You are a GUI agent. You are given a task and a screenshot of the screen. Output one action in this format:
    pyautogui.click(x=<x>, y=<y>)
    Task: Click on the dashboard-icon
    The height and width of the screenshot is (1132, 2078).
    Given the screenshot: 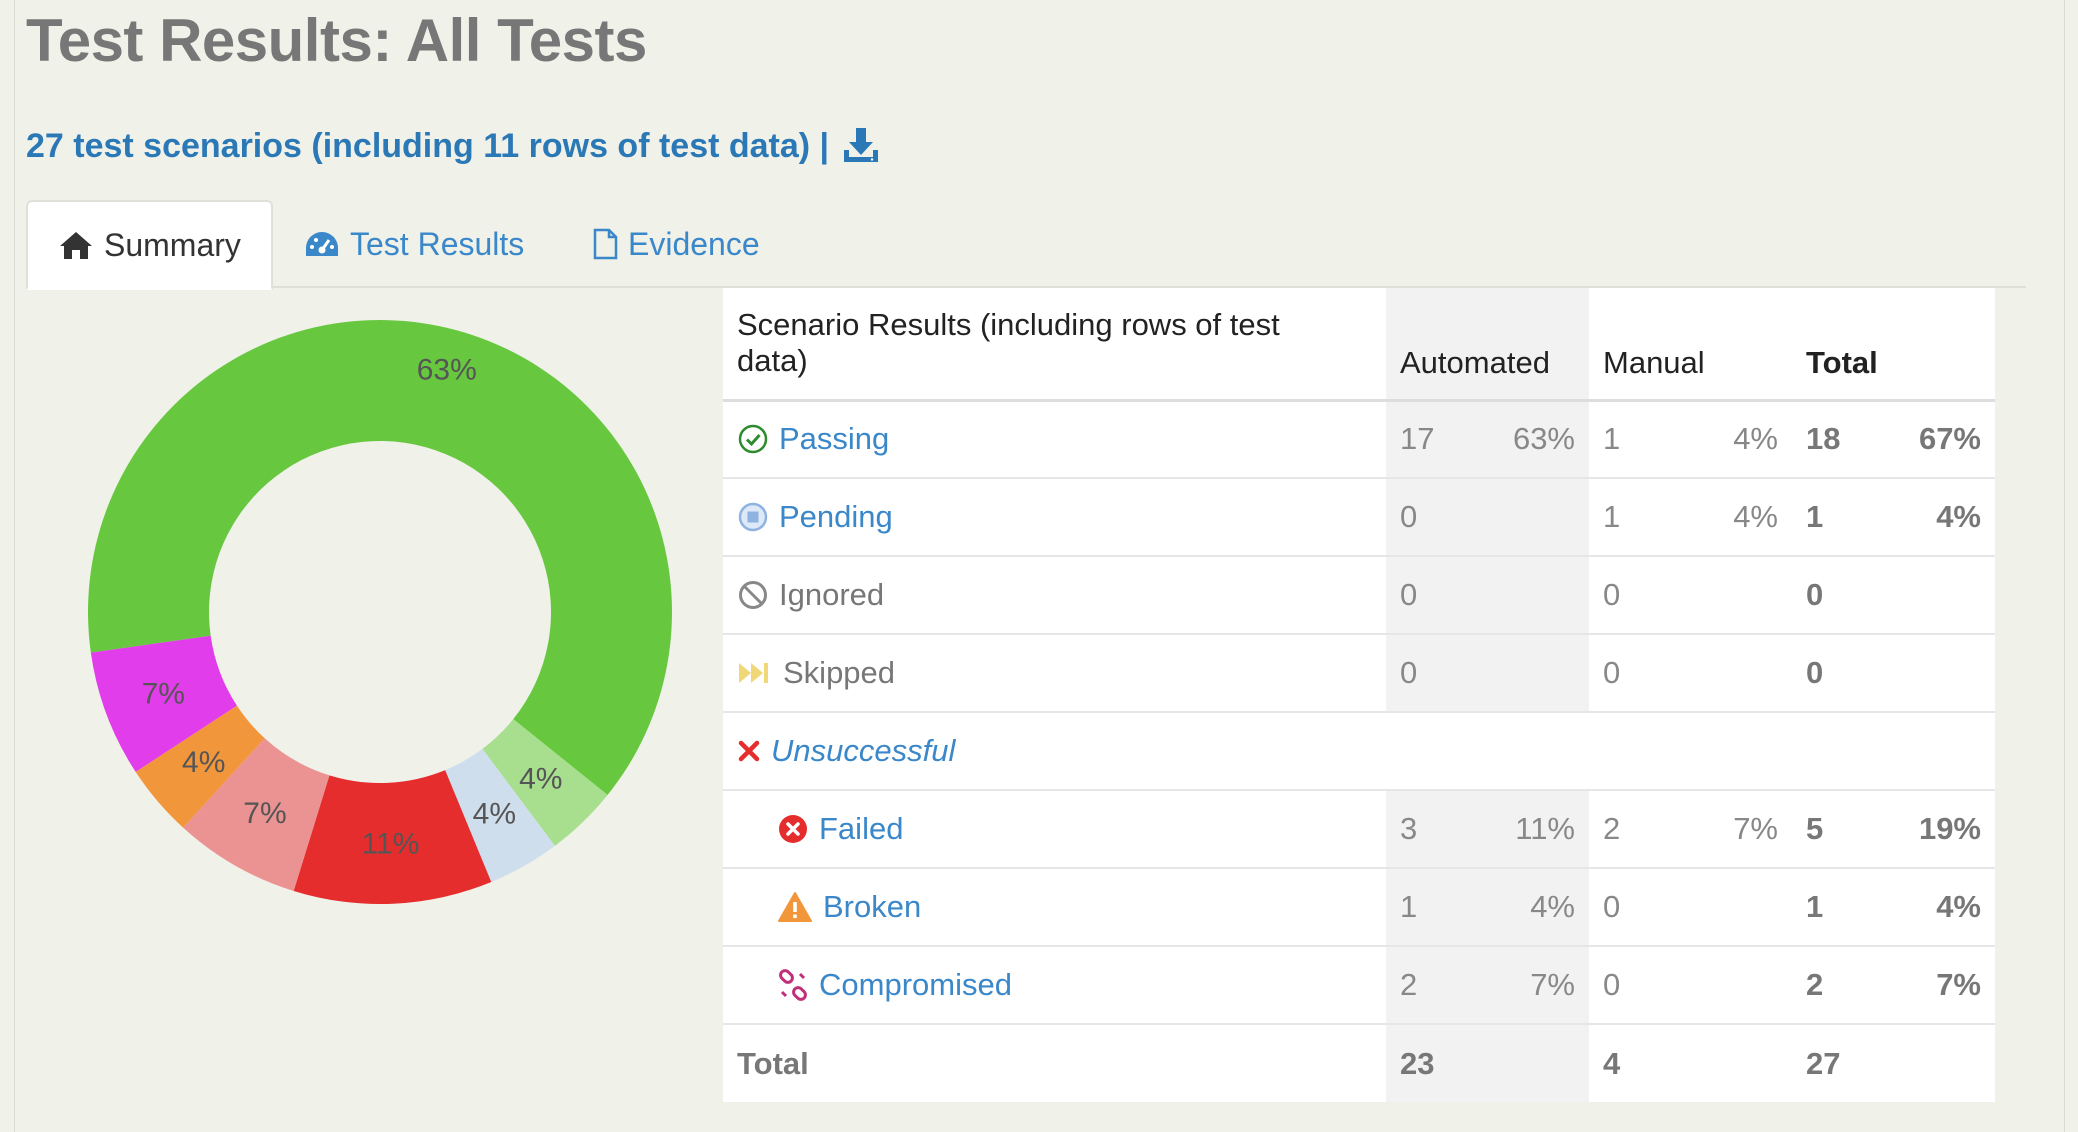 What is the action you would take?
    pyautogui.click(x=322, y=244)
    